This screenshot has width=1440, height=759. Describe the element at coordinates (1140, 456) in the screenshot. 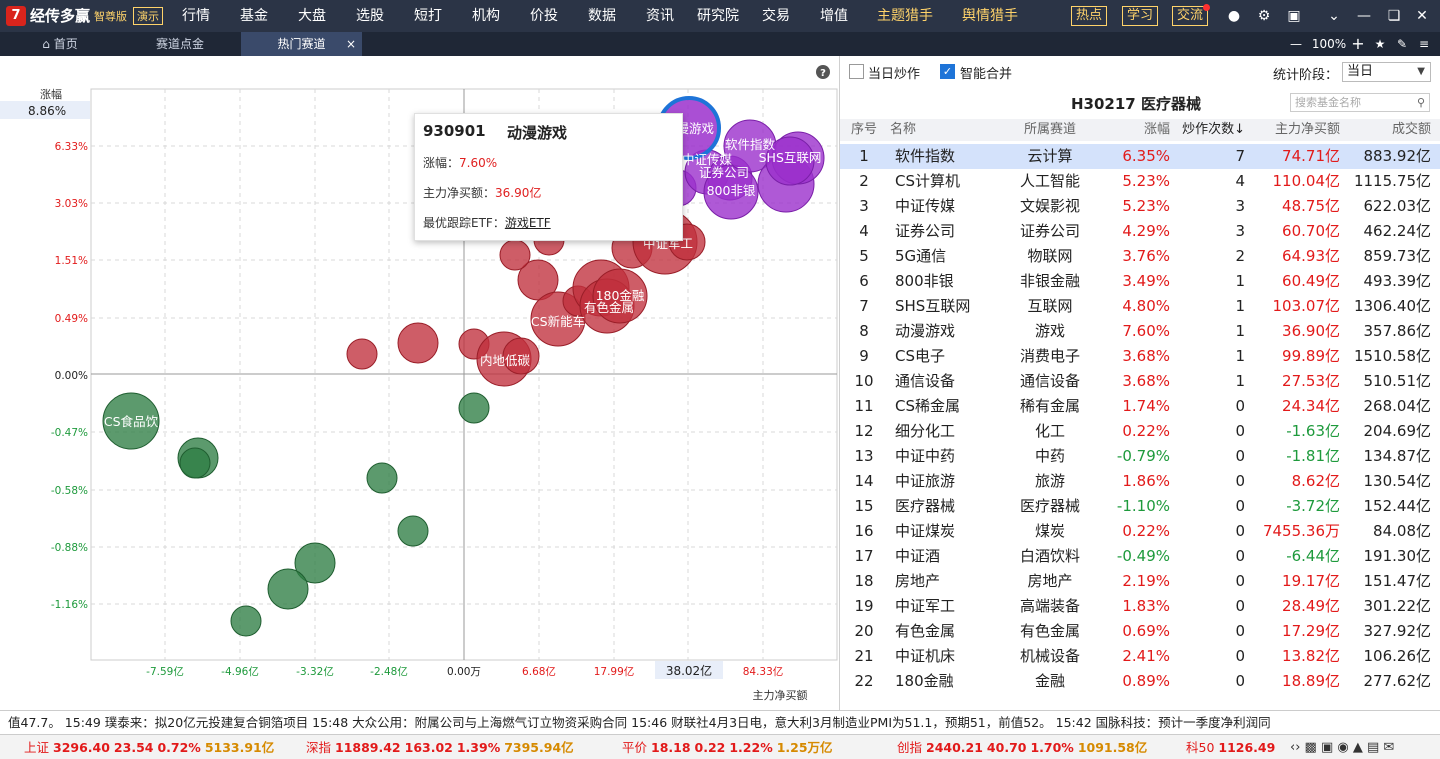

I see `table-row: 13 中证中药 中药 -0.79% 0 -1.81亿 134.87亿` at that location.